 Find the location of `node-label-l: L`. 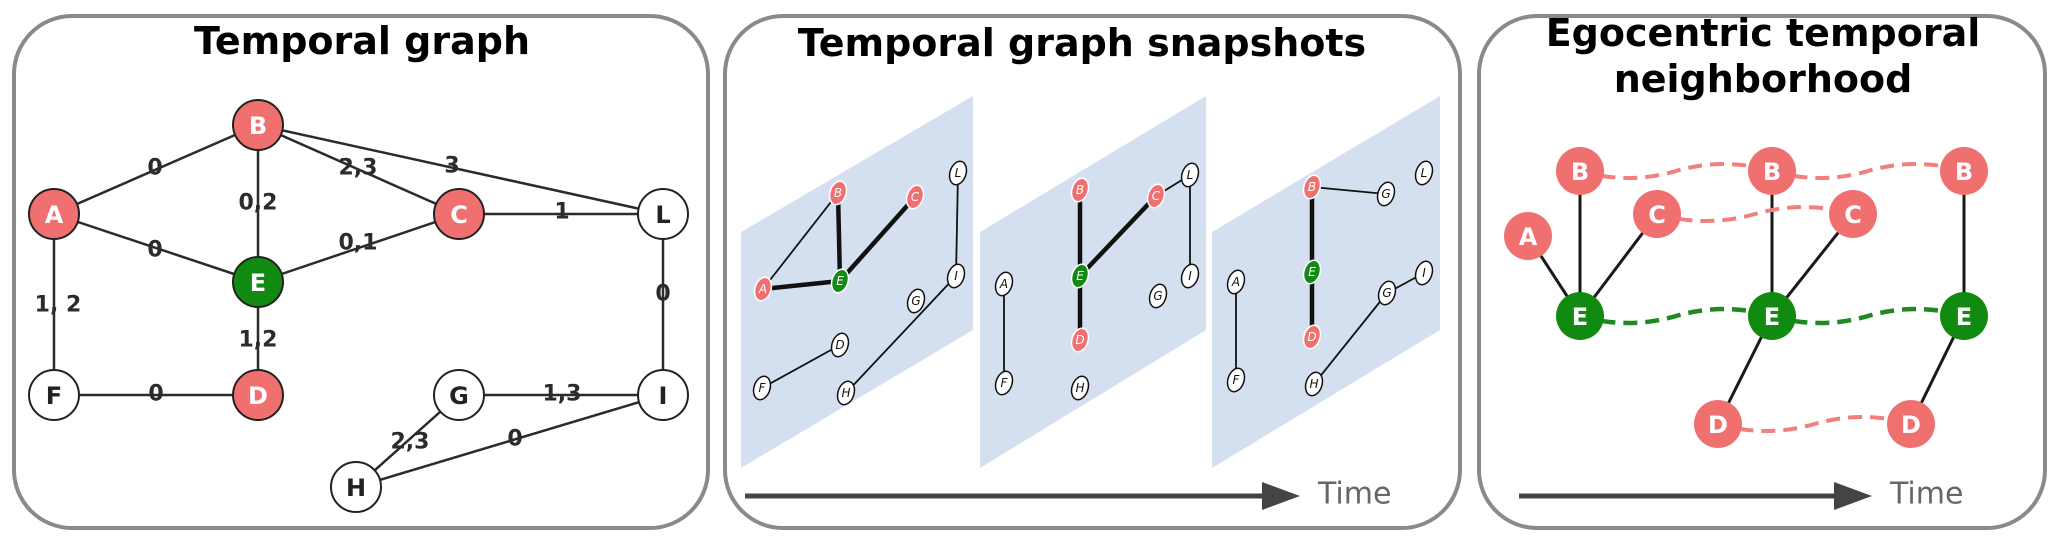

node-label-l: L is located at coordinates (662, 215).